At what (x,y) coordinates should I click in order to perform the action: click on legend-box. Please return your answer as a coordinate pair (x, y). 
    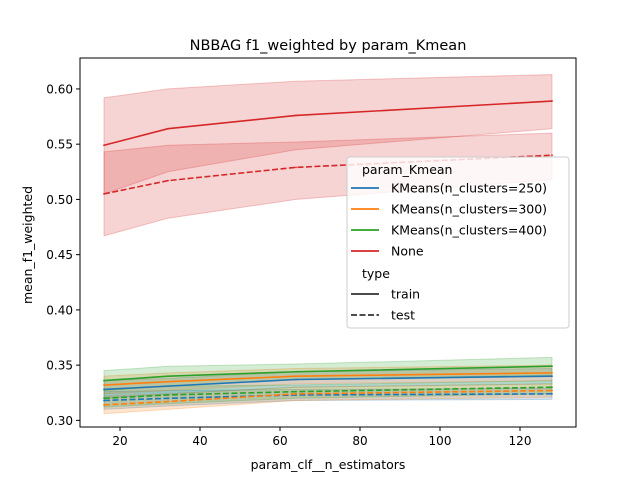
    Looking at the image, I should click on (458, 242).